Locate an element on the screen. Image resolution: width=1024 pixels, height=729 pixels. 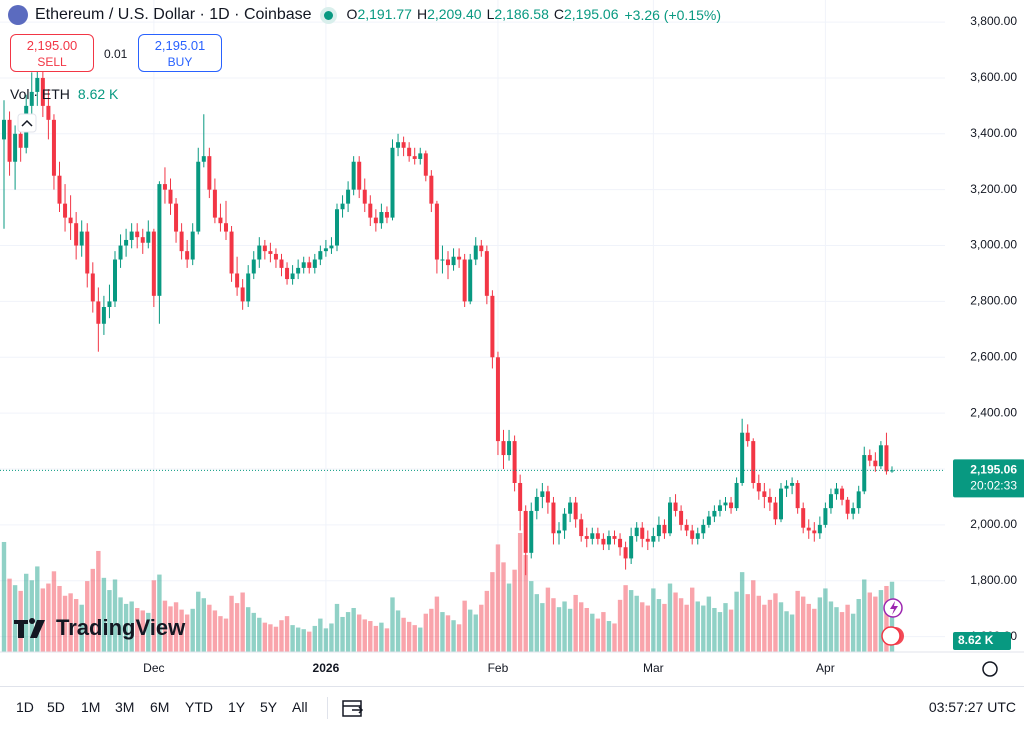
sell-button: 2,195.00 SELL is located at coordinates (52, 53).